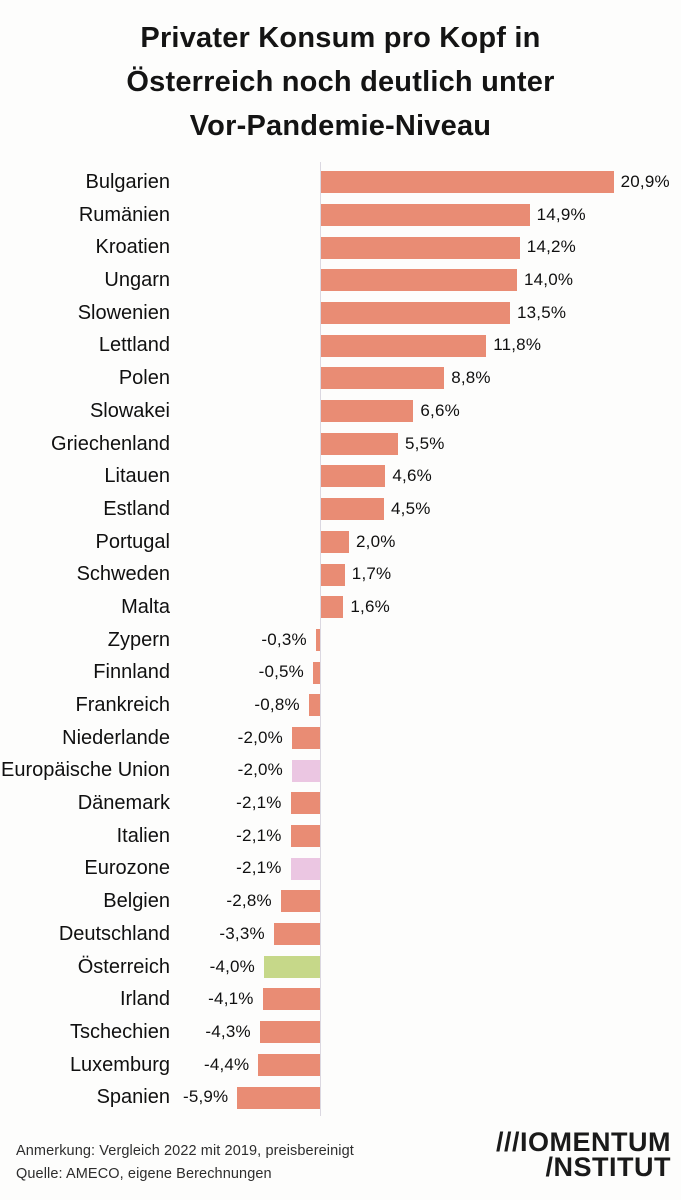 This screenshot has width=681, height=1200. I want to click on value-label: -0,5%, so click(281, 672).